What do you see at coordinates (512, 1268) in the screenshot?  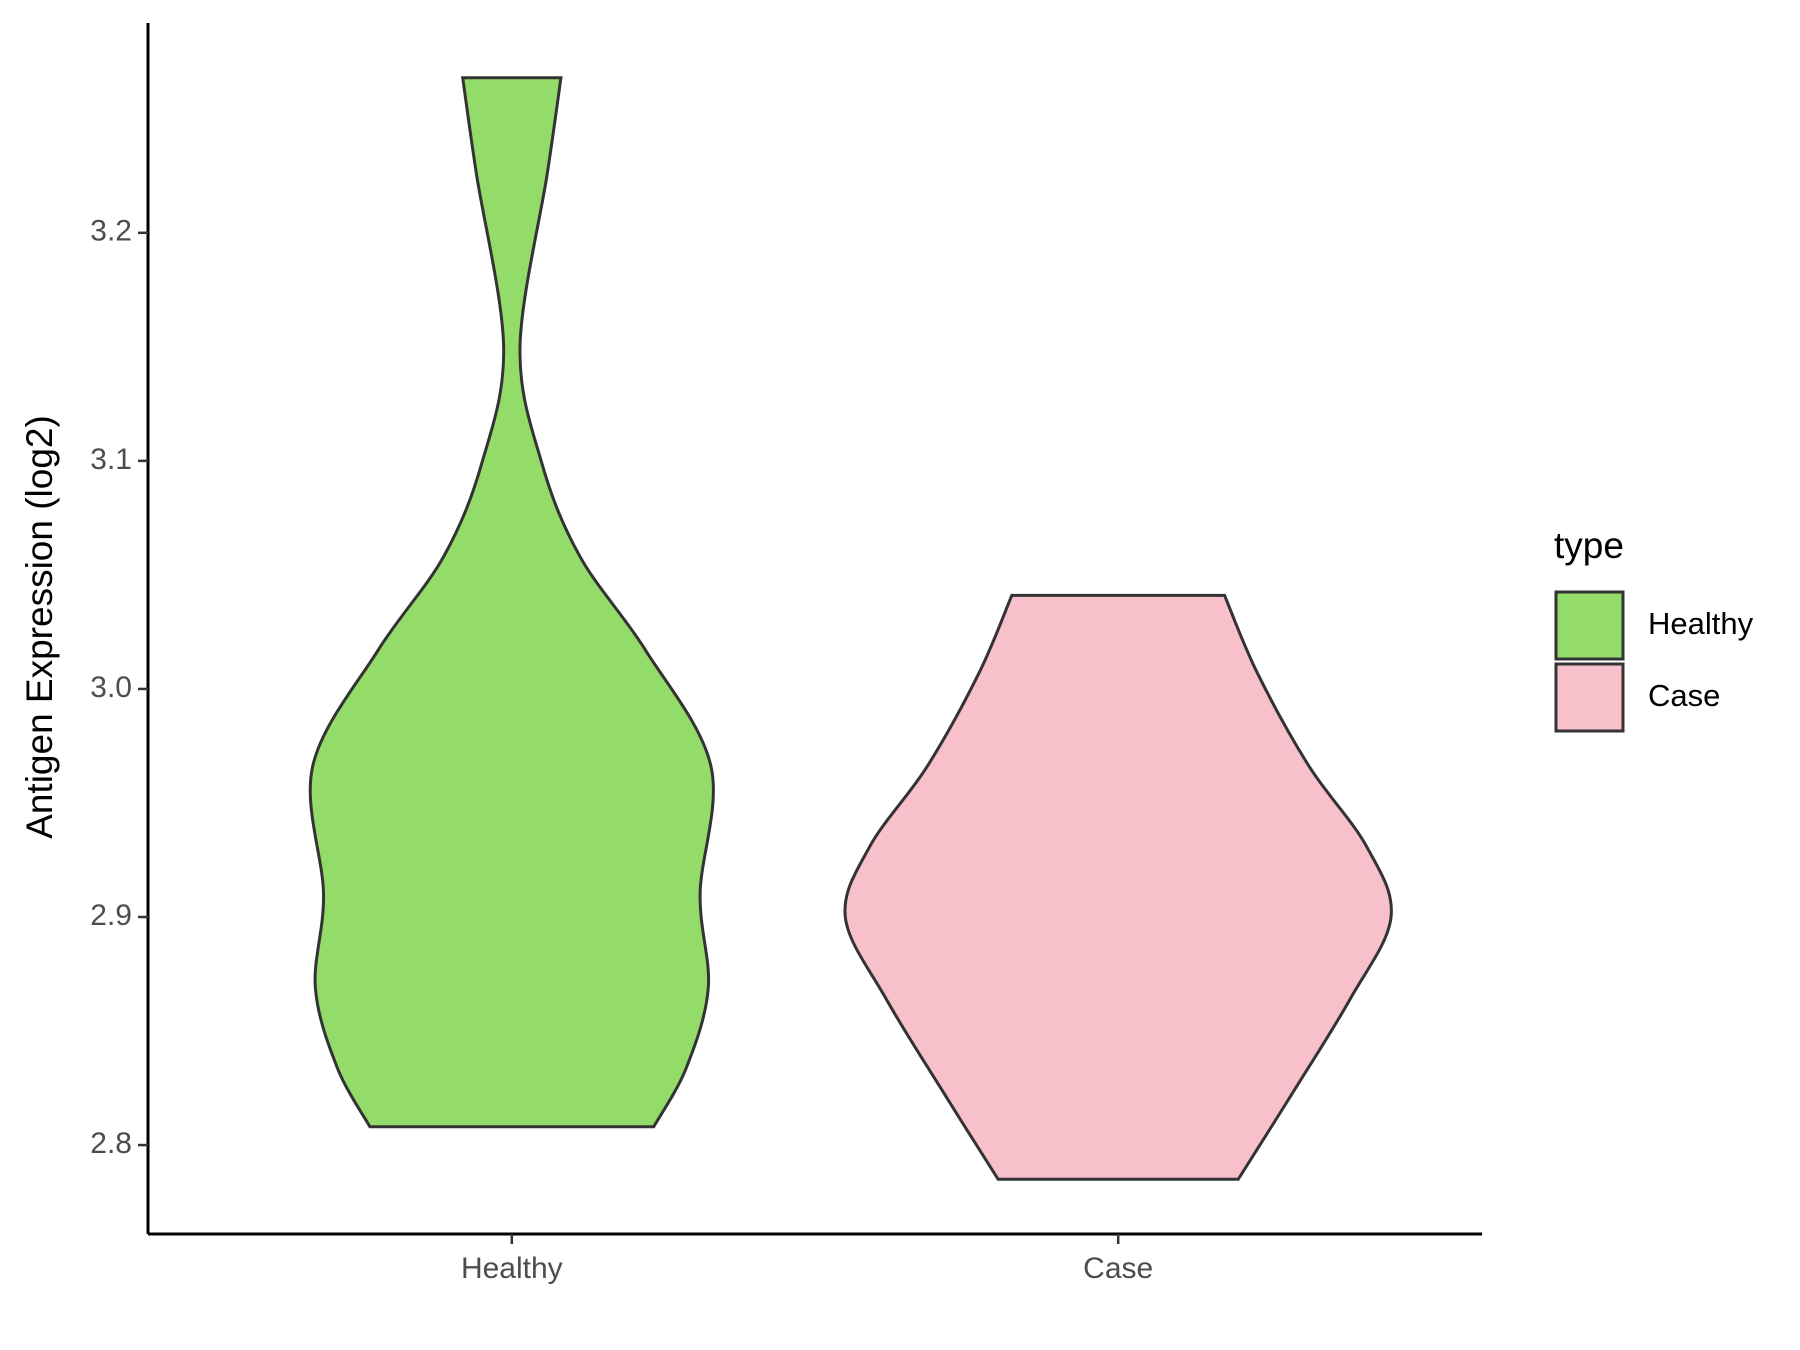 I see `x-tick-label: Healthy` at bounding box center [512, 1268].